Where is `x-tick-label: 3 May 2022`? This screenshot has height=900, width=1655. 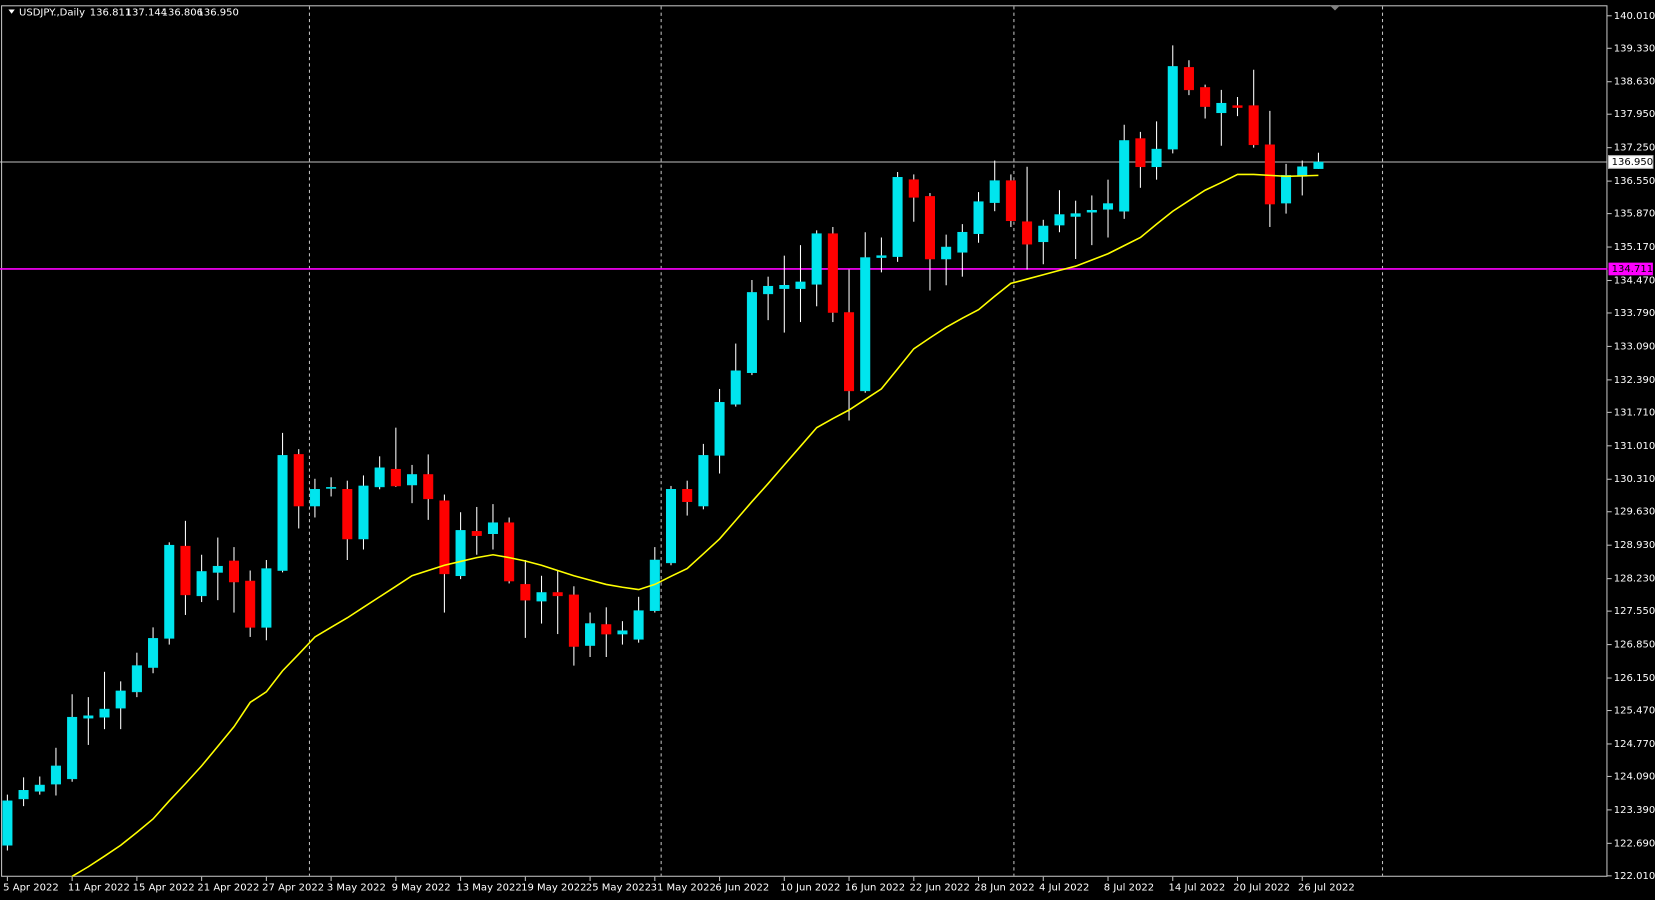
x-tick-label: 3 May 2022 is located at coordinates (356, 887).